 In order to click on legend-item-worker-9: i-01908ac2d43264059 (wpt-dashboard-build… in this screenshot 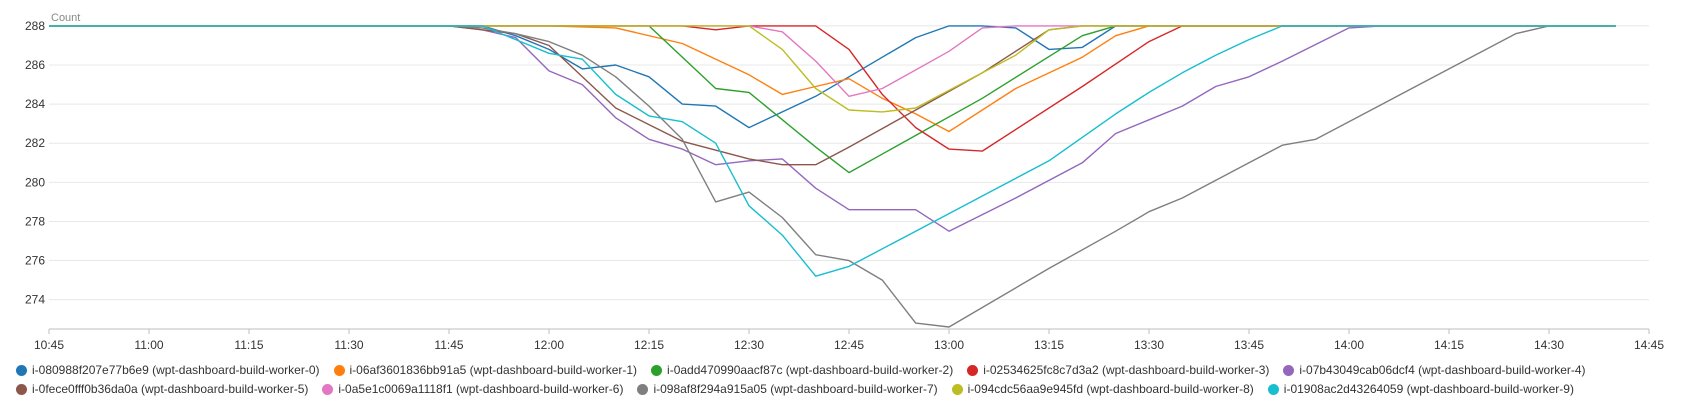, I will do `click(1420, 389)`.